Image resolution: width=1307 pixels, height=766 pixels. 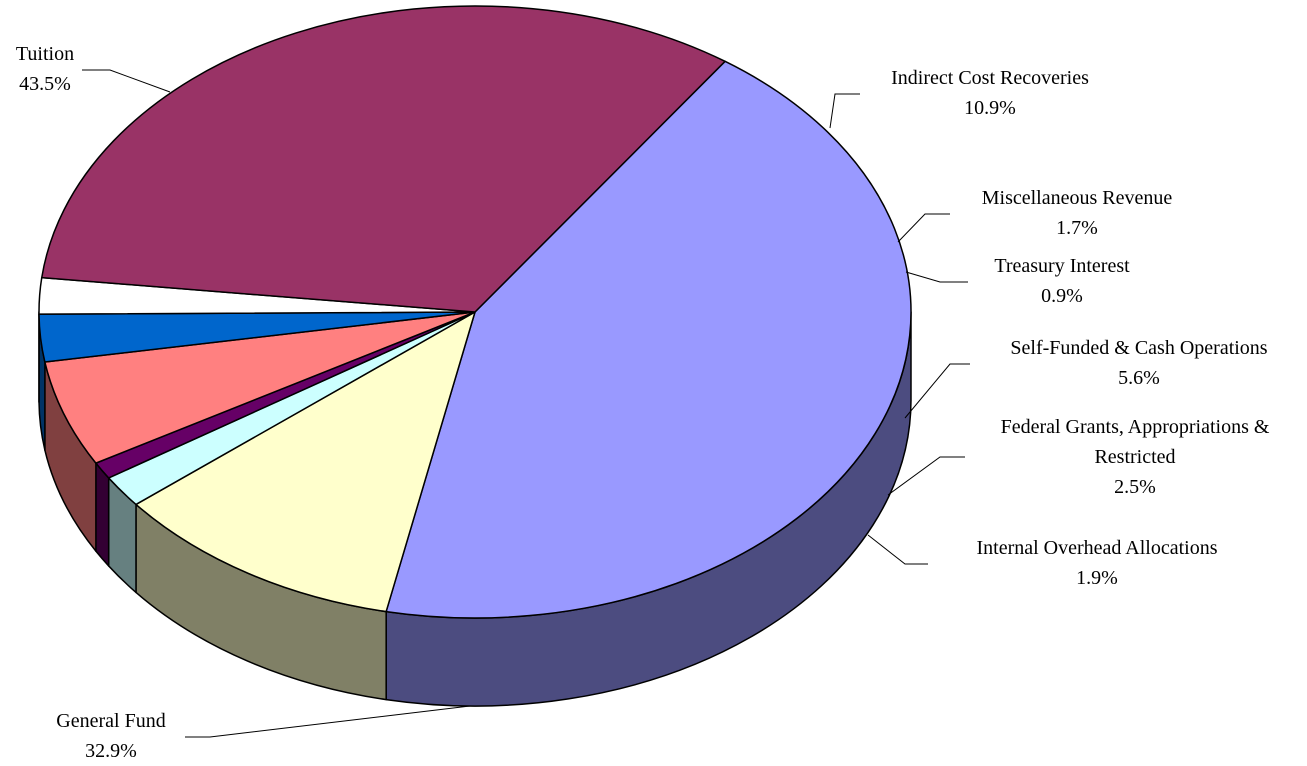 What do you see at coordinates (990, 108) in the screenshot?
I see `slice-percent-indirect-cost-recoveries: 10.9%` at bounding box center [990, 108].